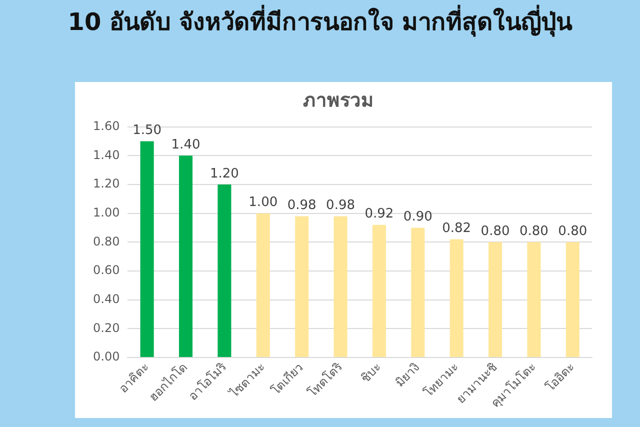 This screenshot has width=640, height=427. What do you see at coordinates (224, 174) in the screenshot?
I see `data-label: 1.20` at bounding box center [224, 174].